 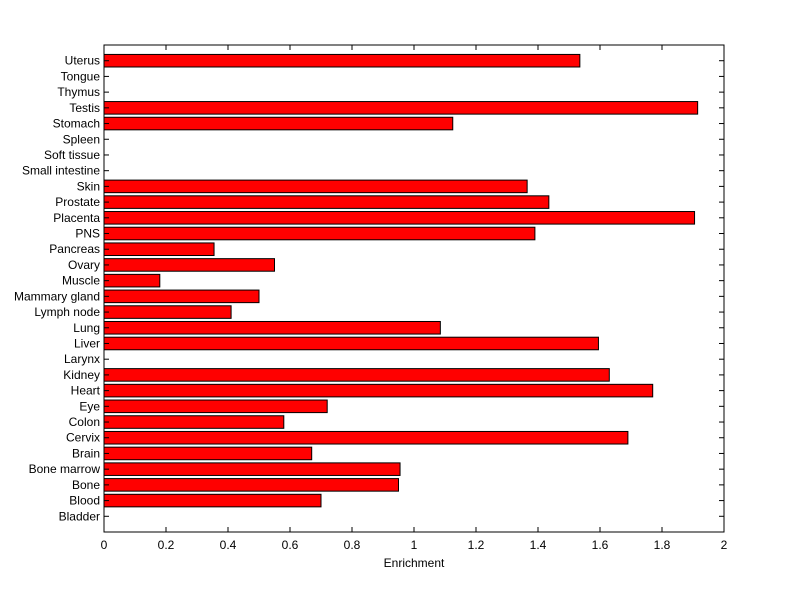 What do you see at coordinates (401, 108) in the screenshot?
I see `bar-testis` at bounding box center [401, 108].